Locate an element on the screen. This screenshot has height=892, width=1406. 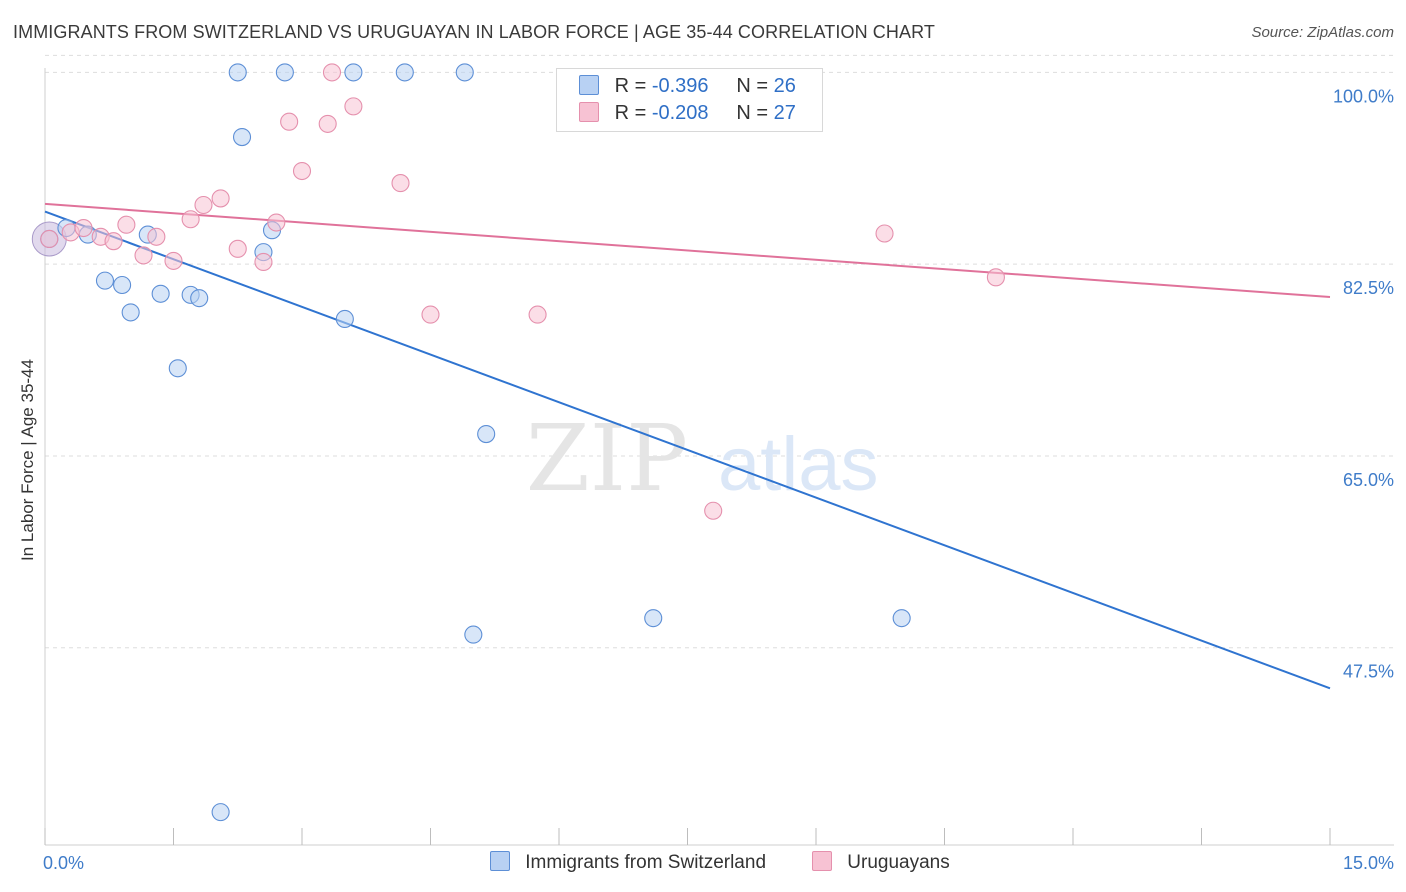
stats-row-pink: R = -0.208 N = 27 is located at coordinates (687, 114).